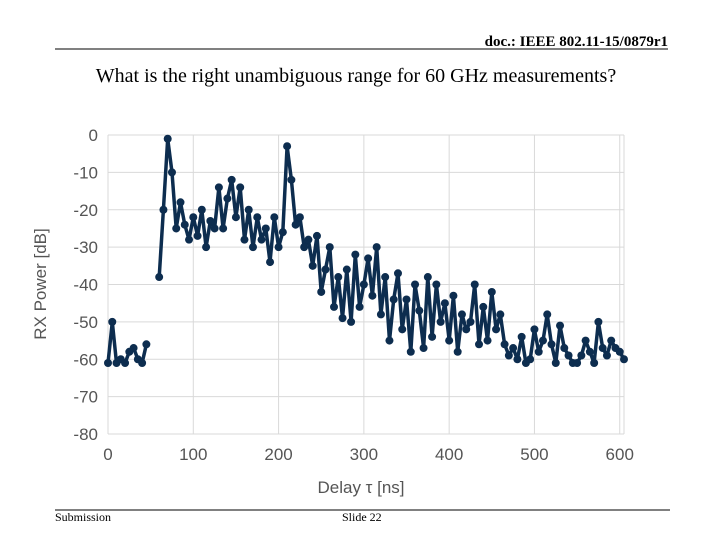 The image size is (720, 540). I want to click on y-tick-label: -50, so click(85, 322).